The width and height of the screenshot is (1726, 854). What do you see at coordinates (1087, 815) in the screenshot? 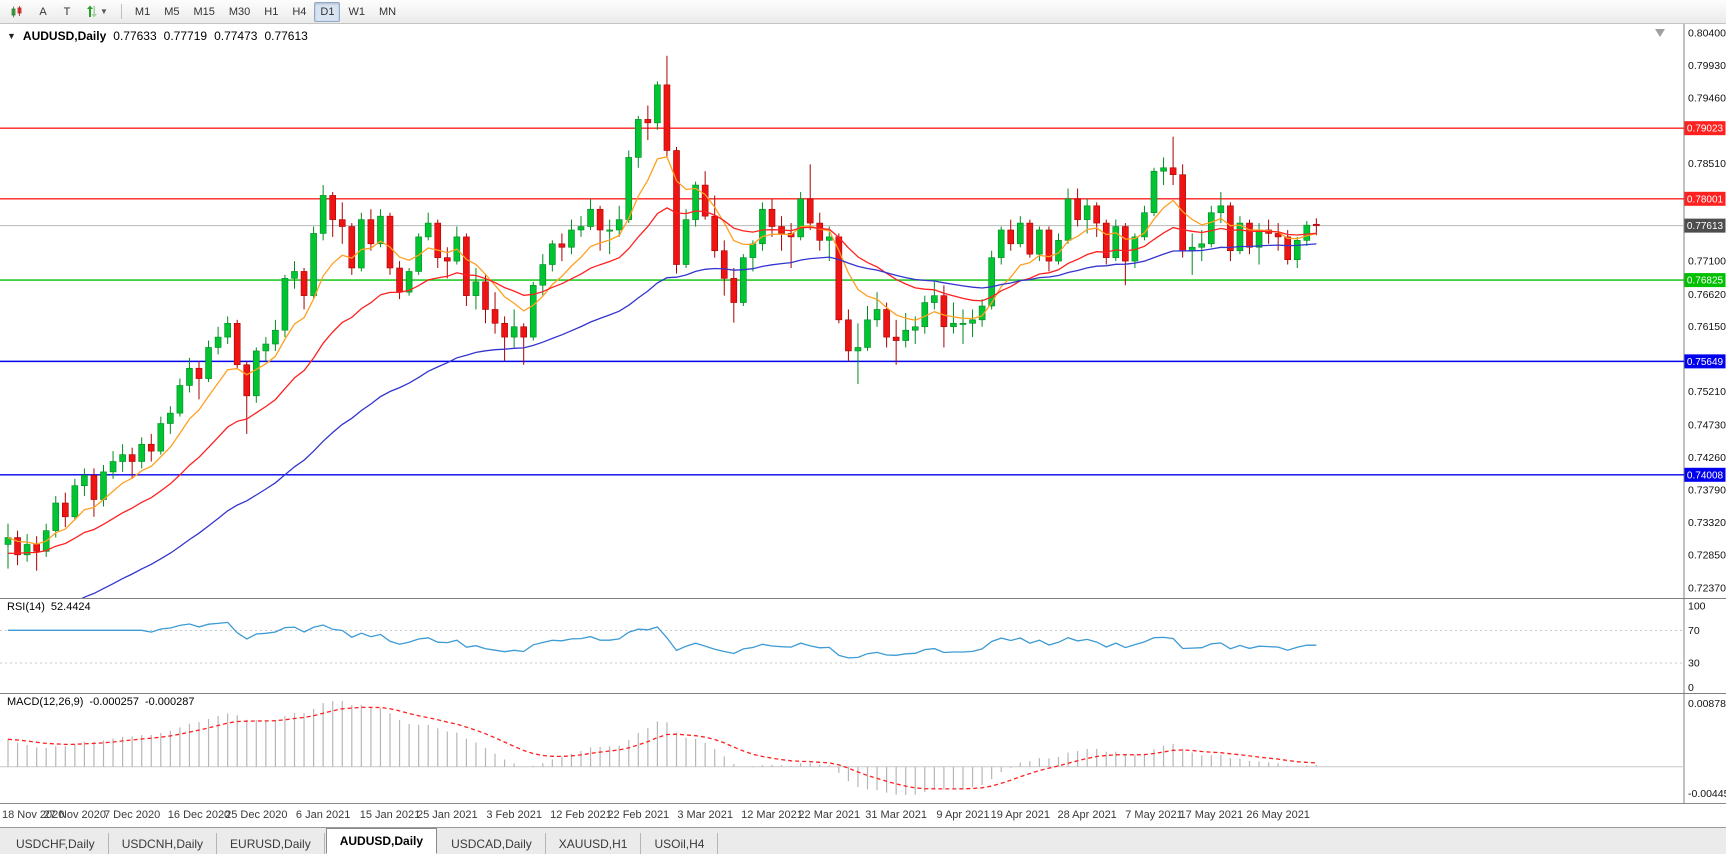
I see `date-label: 28 Apr 2021` at bounding box center [1087, 815].